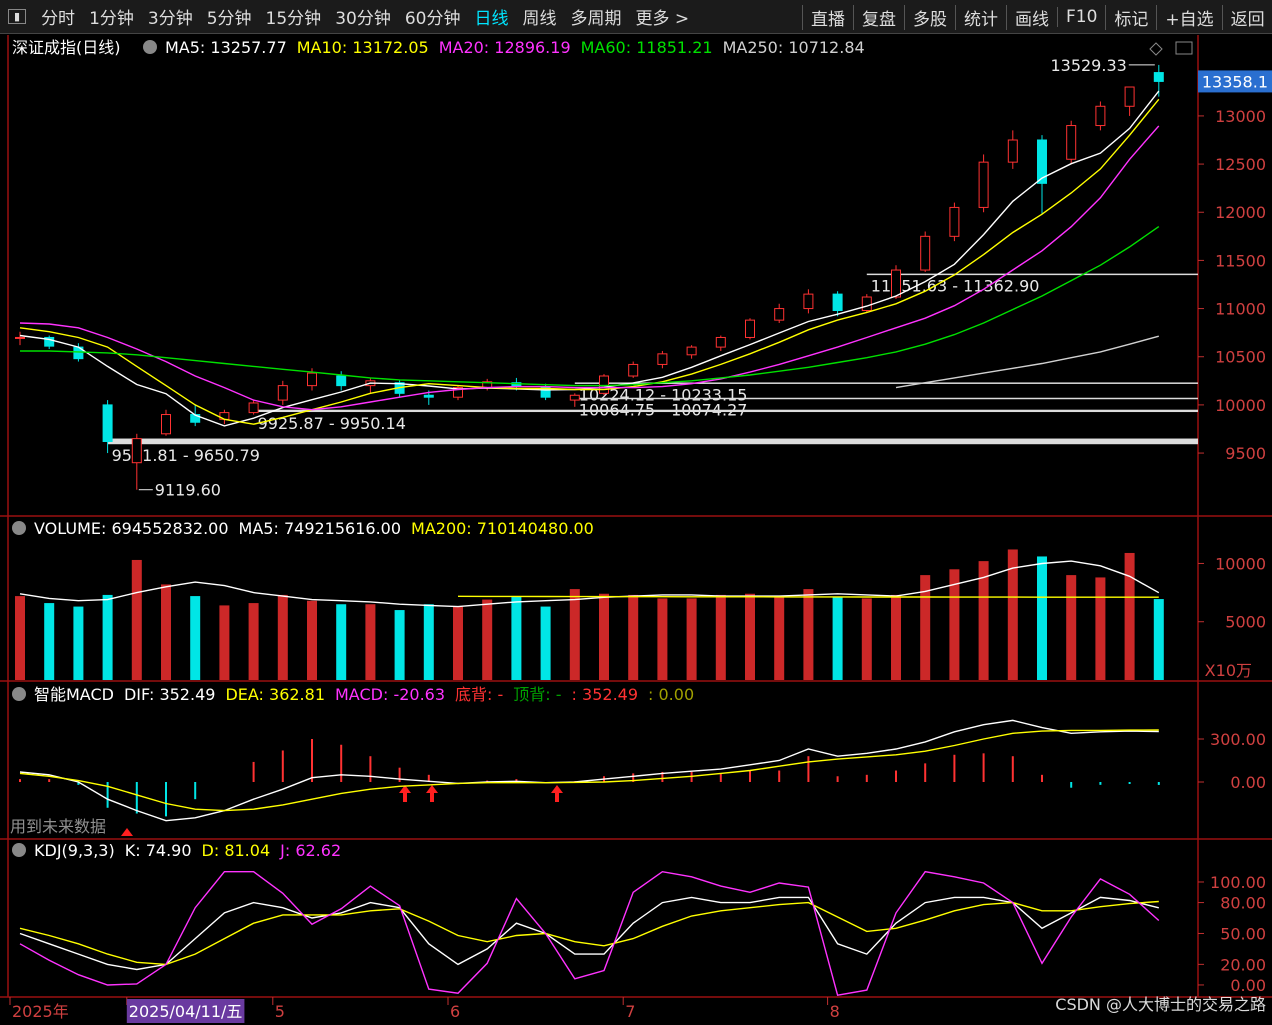 Image resolution: width=1272 pixels, height=1025 pixels. What do you see at coordinates (662, 19) in the screenshot?
I see `tab: 更多 >` at bounding box center [662, 19].